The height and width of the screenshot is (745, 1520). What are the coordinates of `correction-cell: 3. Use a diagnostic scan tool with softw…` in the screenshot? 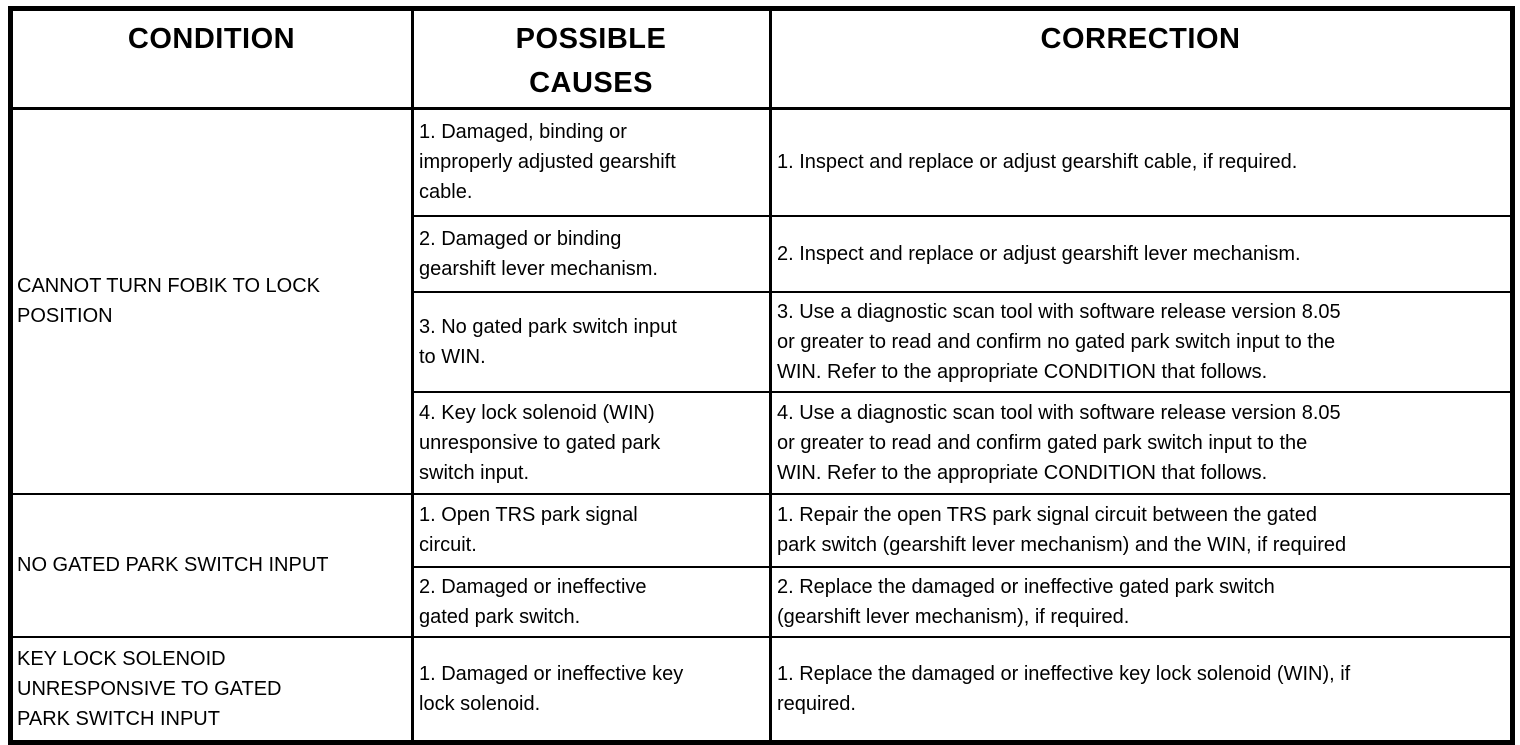 It's located at (1141, 341).